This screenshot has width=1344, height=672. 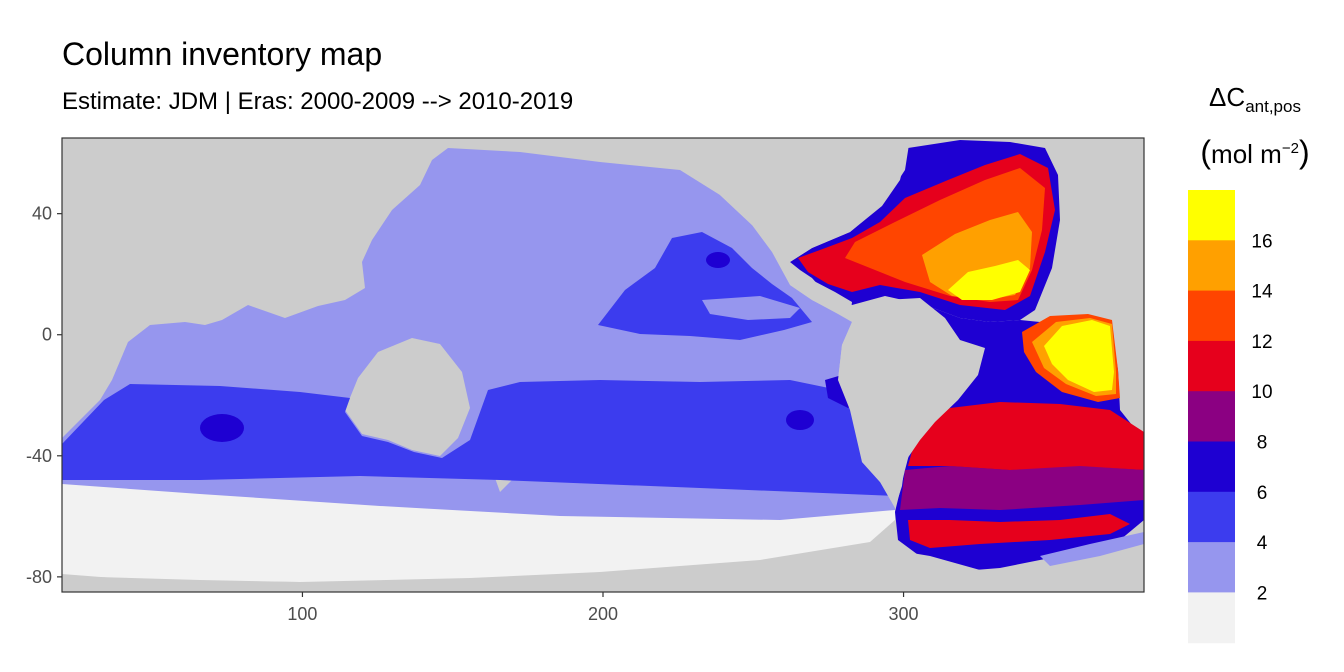 What do you see at coordinates (1262, 593) in the screenshot?
I see `legend-label: 2` at bounding box center [1262, 593].